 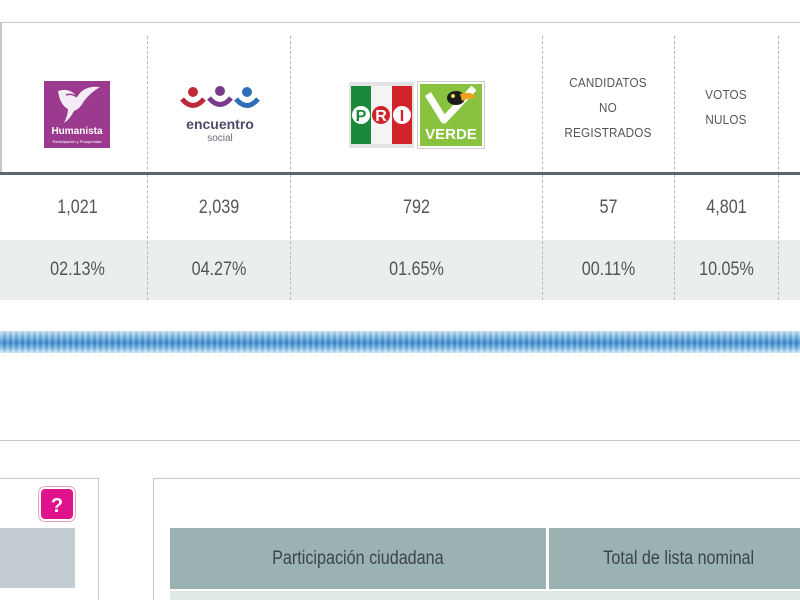 I want to click on blue-divider-bar, so click(x=400, y=342).